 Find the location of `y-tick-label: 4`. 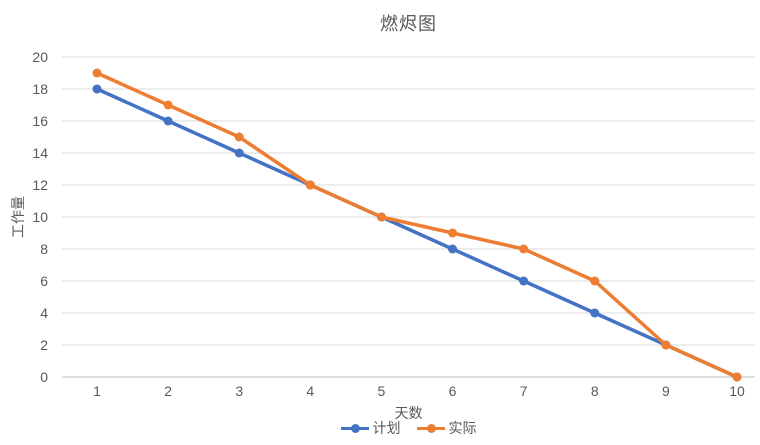

y-tick-label: 4 is located at coordinates (44, 313).